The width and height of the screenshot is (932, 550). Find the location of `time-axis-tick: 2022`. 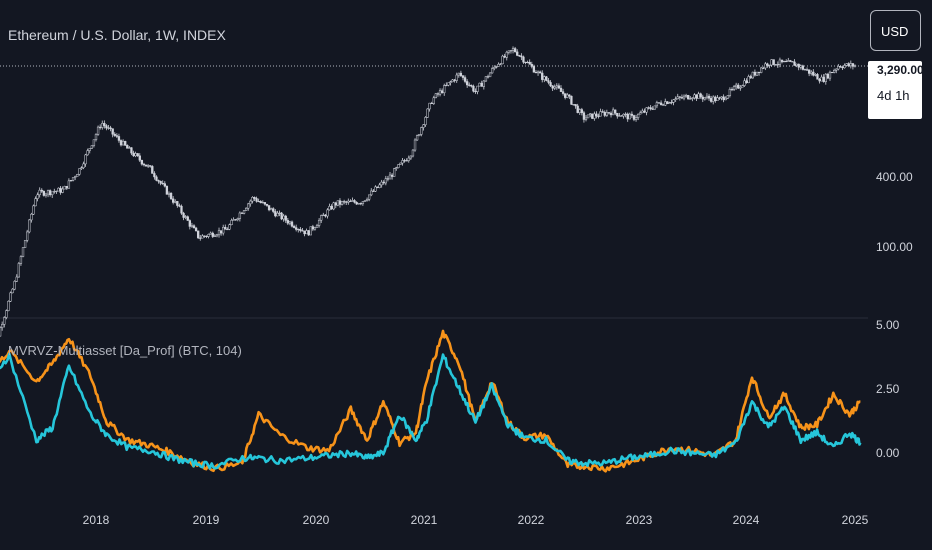

time-axis-tick: 2022 is located at coordinates (531, 520).